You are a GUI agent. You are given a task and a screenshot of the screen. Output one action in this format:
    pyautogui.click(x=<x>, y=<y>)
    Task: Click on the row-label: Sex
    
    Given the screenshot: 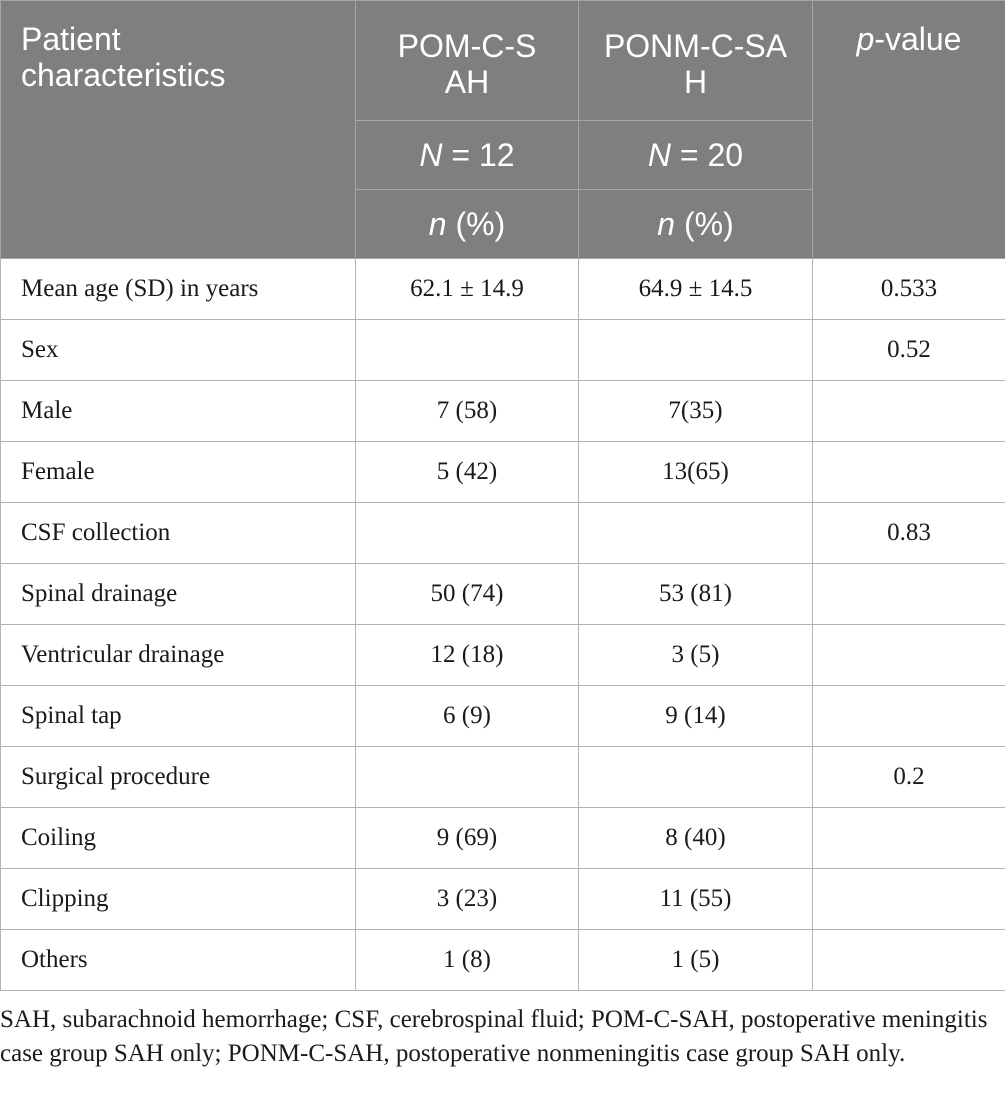 What is the action you would take?
    pyautogui.click(x=178, y=350)
    